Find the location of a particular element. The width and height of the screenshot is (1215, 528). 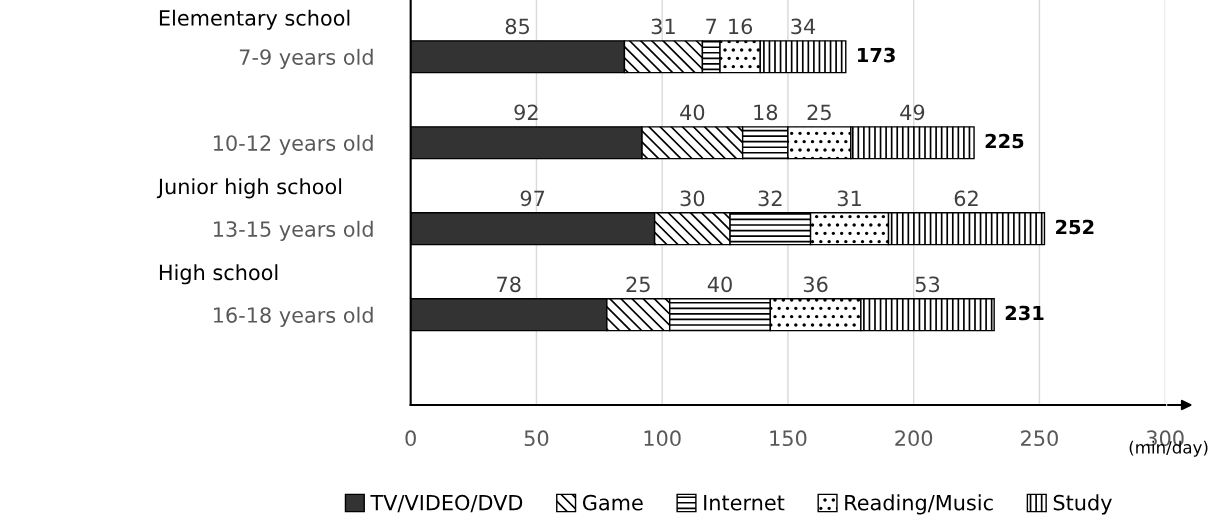

x-tick-label: 200 is located at coordinates (914, 438).